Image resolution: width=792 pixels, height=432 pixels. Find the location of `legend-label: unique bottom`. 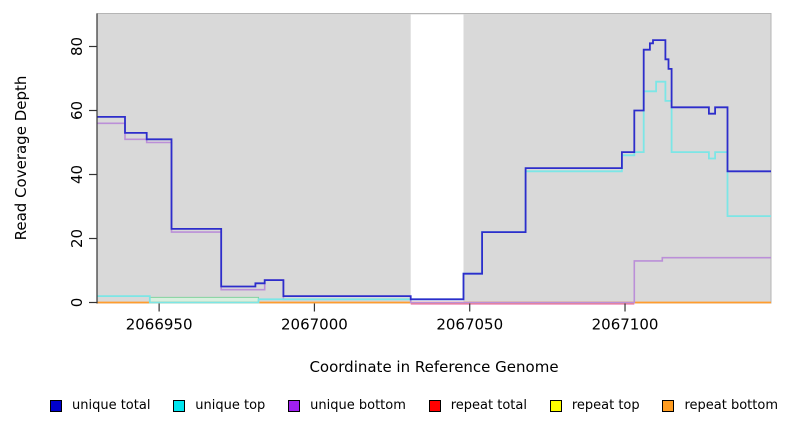

legend-label: unique bottom is located at coordinates (358, 405).